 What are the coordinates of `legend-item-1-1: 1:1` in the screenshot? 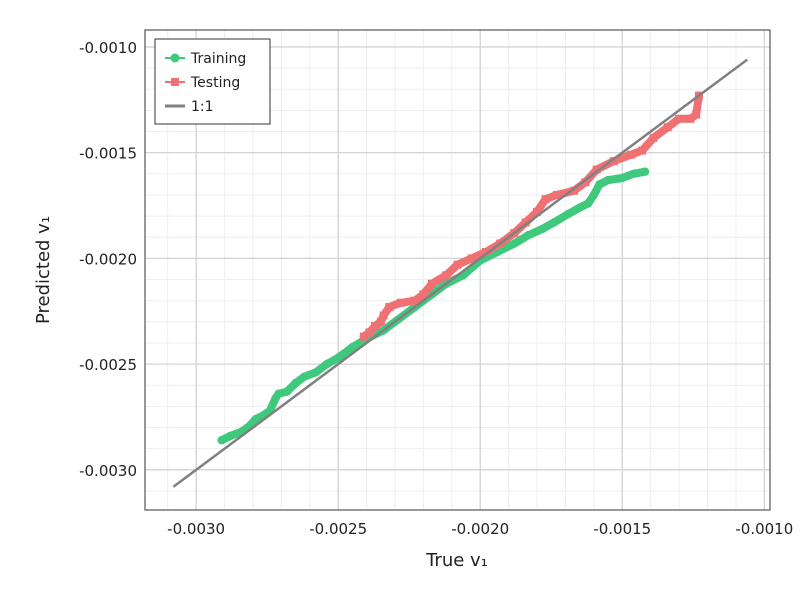 It's located at (189, 107).